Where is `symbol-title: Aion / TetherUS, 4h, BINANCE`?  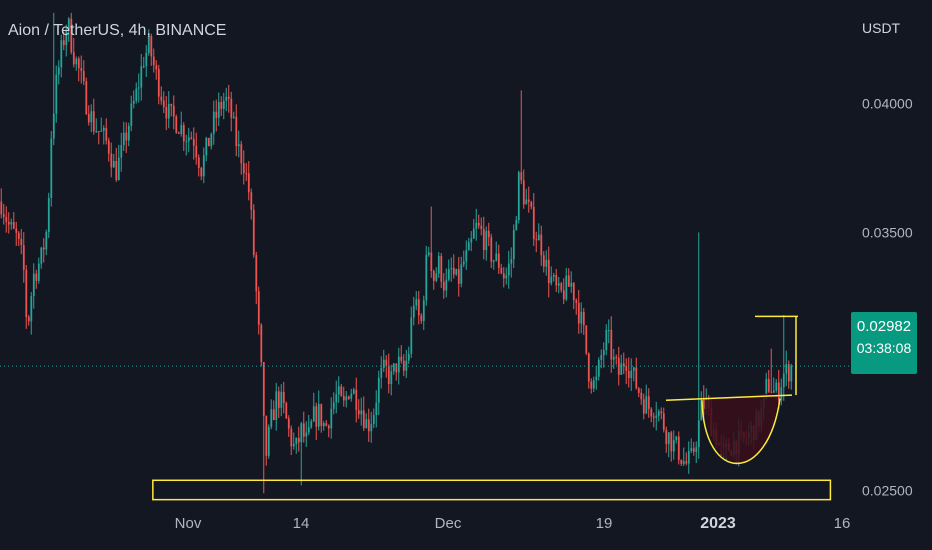
symbol-title: Aion / TetherUS, 4h, BINANCE is located at coordinates (117, 30).